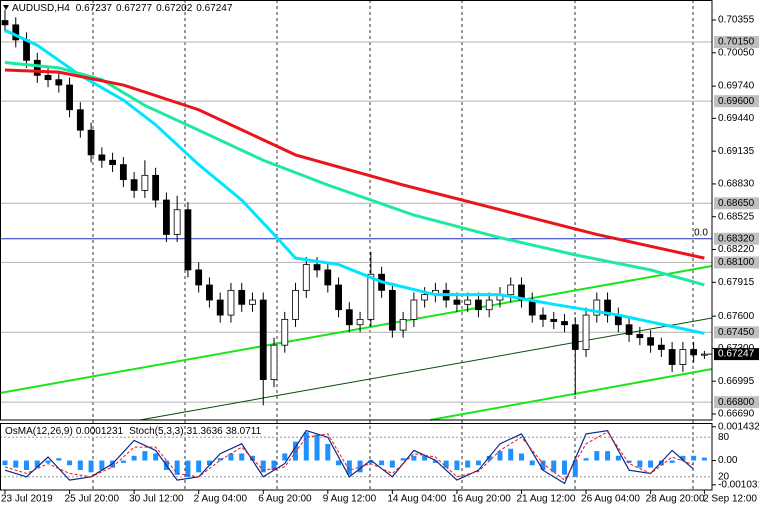 This screenshot has height=510, width=759. What do you see at coordinates (736, 354) in the screenshot?
I see `price-marker-box` at bounding box center [736, 354].